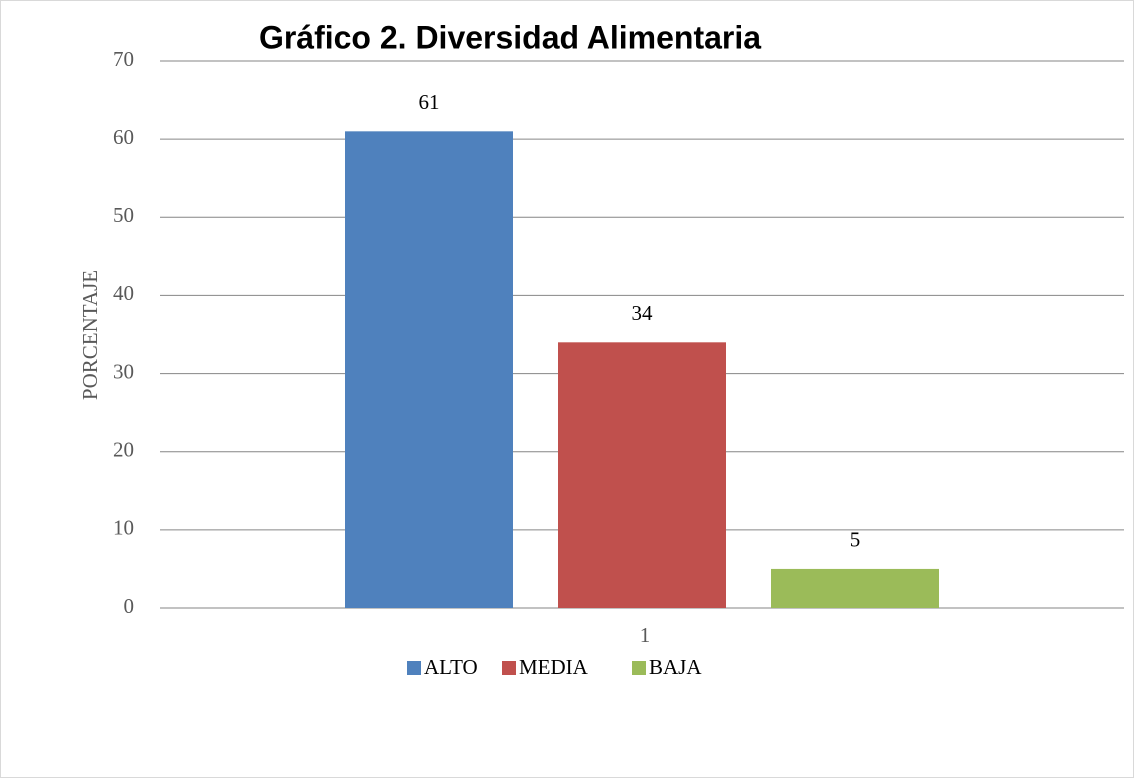 Image resolution: width=1134 pixels, height=778 pixels. I want to click on legend-label: BAJA, so click(675, 667).